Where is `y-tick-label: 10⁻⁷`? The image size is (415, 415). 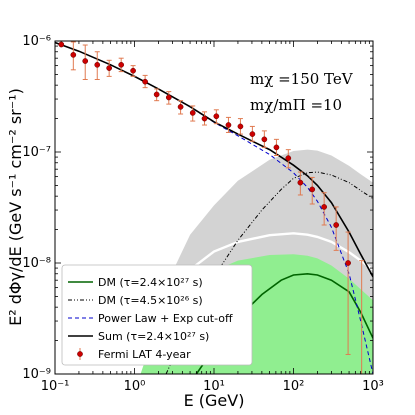
y-tick-label: 10⁻⁷ is located at coordinates (36, 152).